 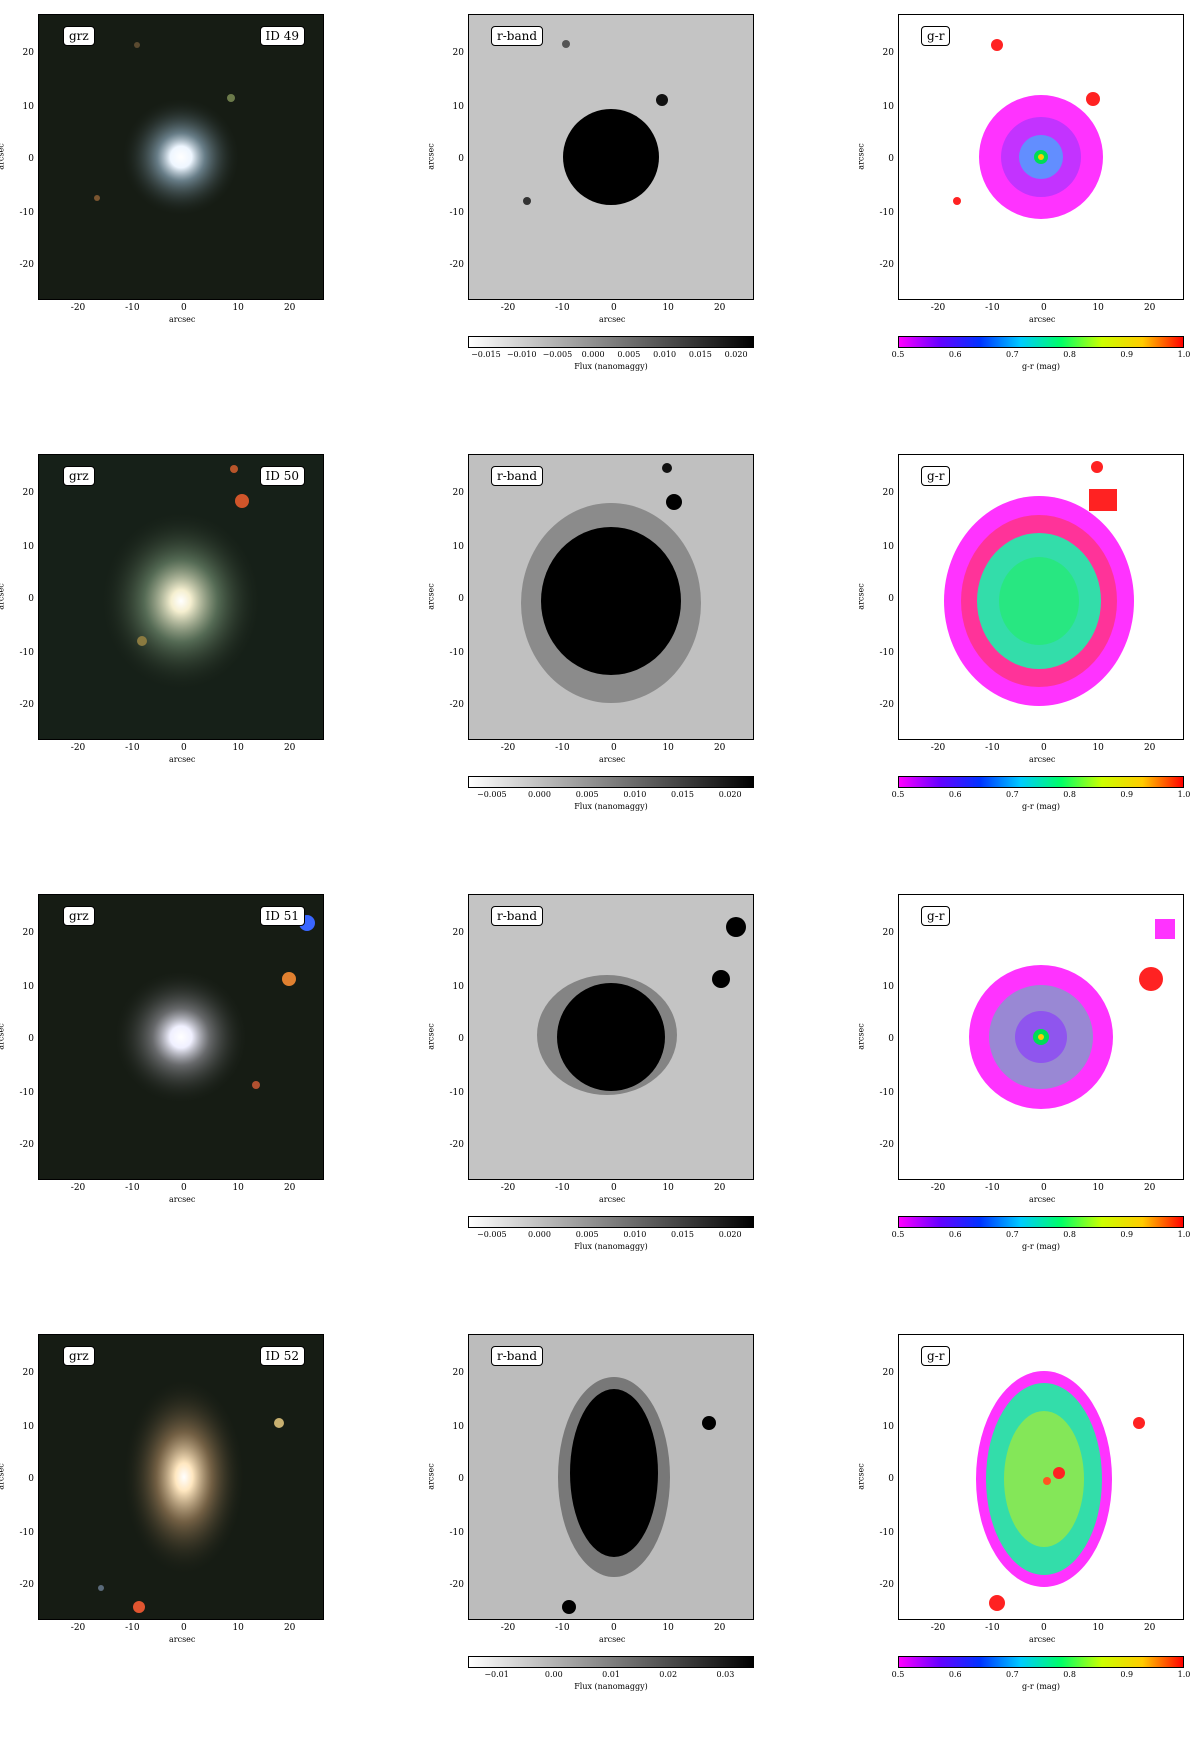 I want to click on grz-image-panel: grz ID 51, so click(x=181, y=1037).